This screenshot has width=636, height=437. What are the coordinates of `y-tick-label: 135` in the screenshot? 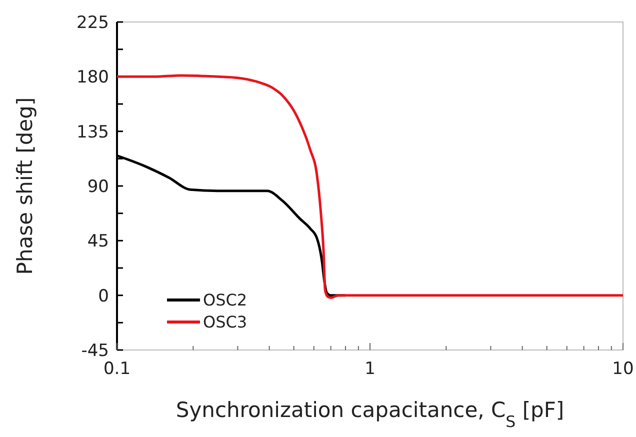 It's located at (92, 132).